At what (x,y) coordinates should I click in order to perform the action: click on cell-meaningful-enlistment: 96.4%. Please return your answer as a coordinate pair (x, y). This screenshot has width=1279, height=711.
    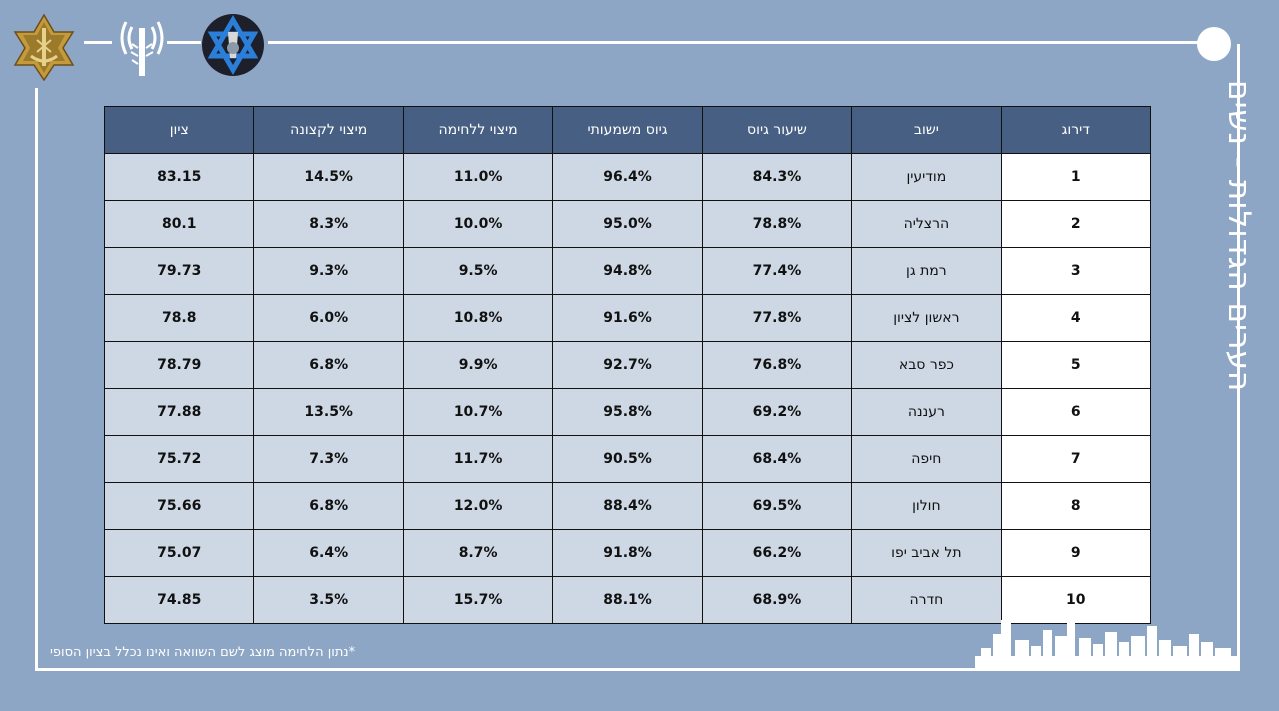
    Looking at the image, I should click on (627, 177).